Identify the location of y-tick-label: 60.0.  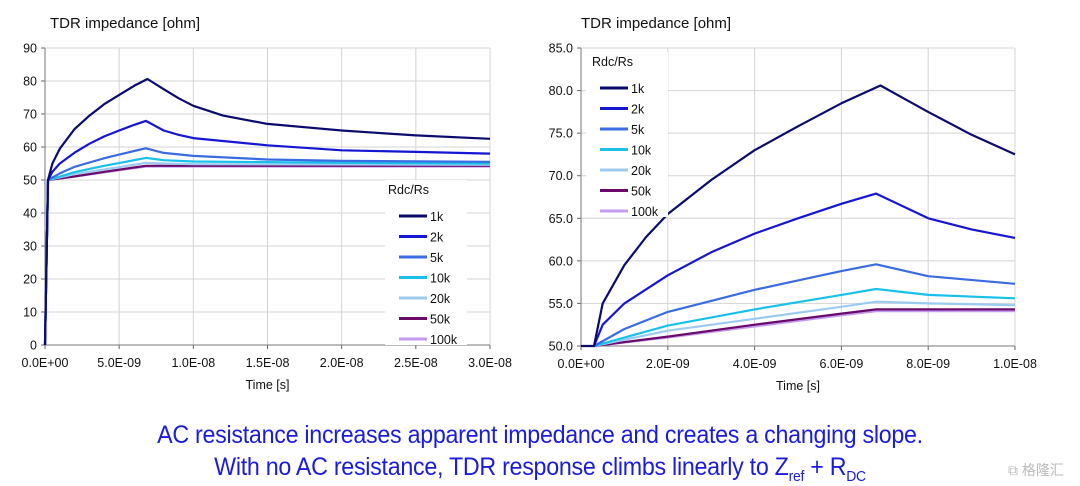
(561, 261).